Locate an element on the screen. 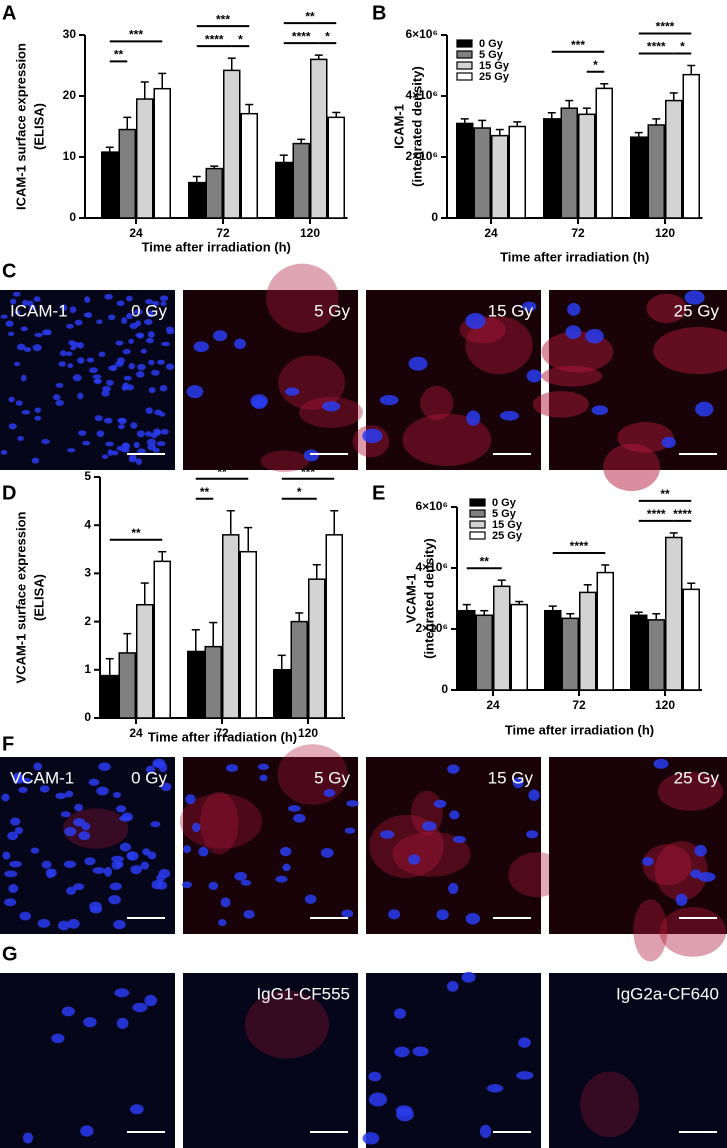  y-tick-label: 0 is located at coordinates (434, 217).